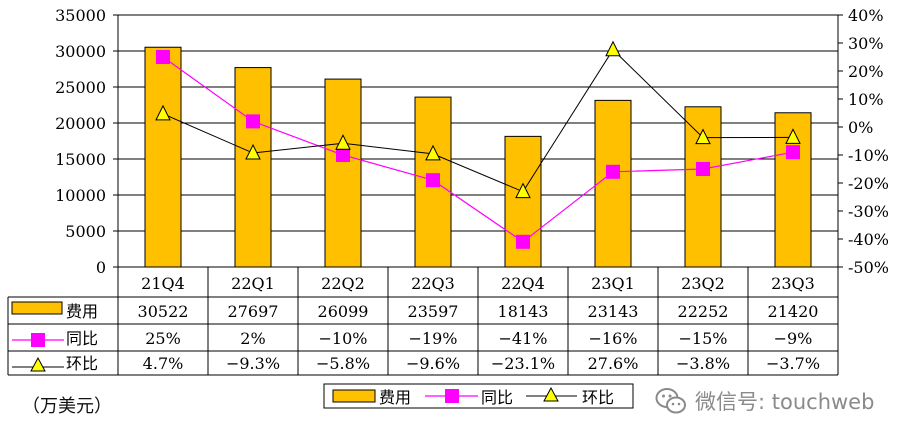 This screenshot has width=903, height=438. What do you see at coordinates (80, 123) in the screenshot?
I see `y-tick-label: 20000` at bounding box center [80, 123].